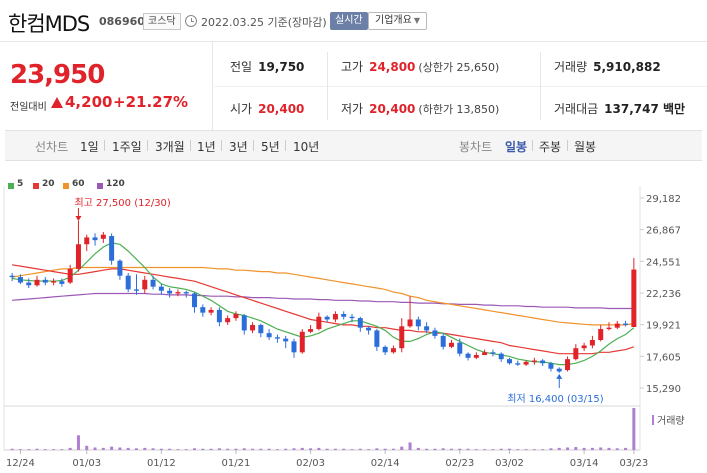  Describe the element at coordinates (619, 108) in the screenshot. I see `stat-amount: 거래대금 137,747 백만` at that location.